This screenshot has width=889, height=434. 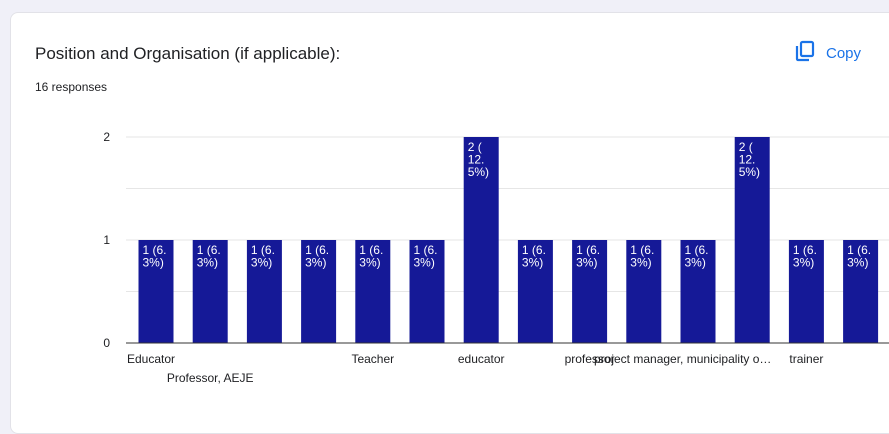 I want to click on x-tick-label: Educator, so click(x=151, y=359).